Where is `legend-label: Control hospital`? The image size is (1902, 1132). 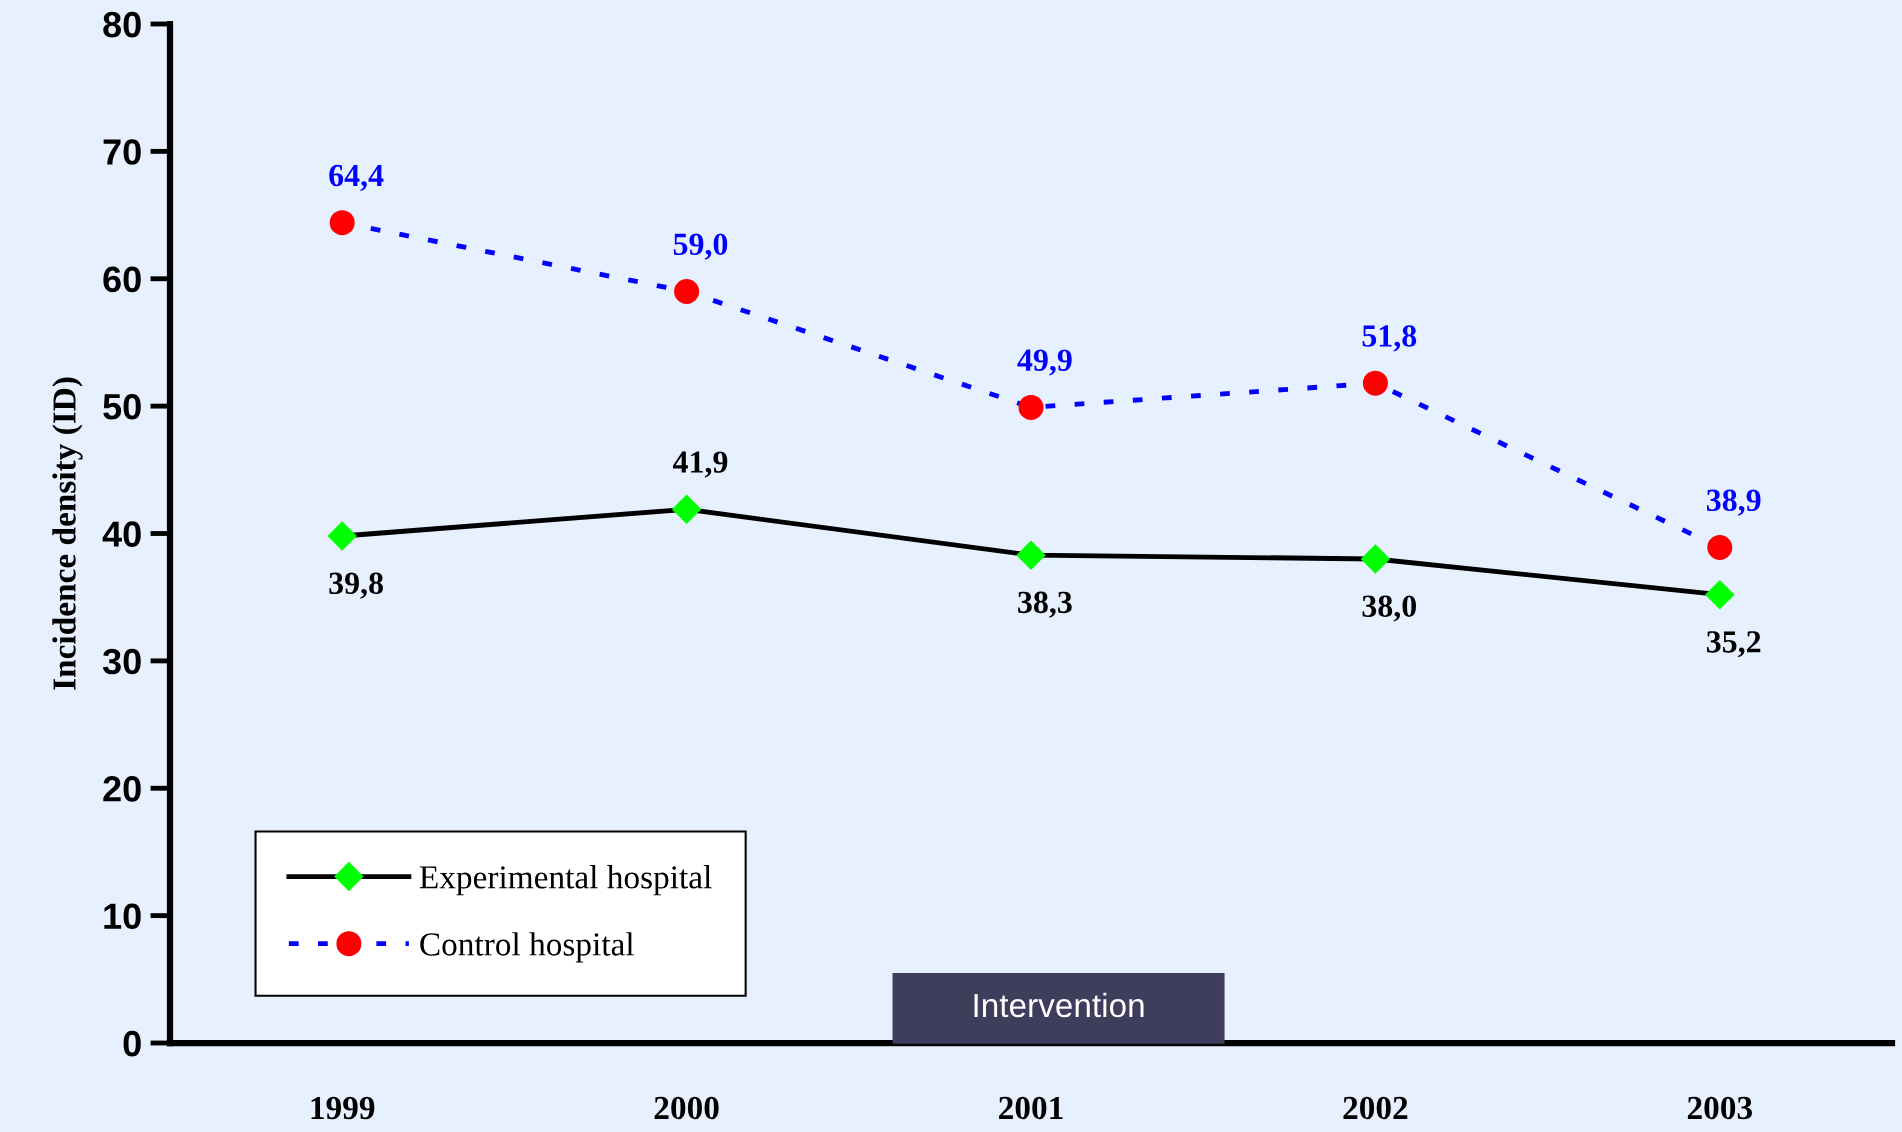
legend-label: Control hospital is located at coordinates (527, 947).